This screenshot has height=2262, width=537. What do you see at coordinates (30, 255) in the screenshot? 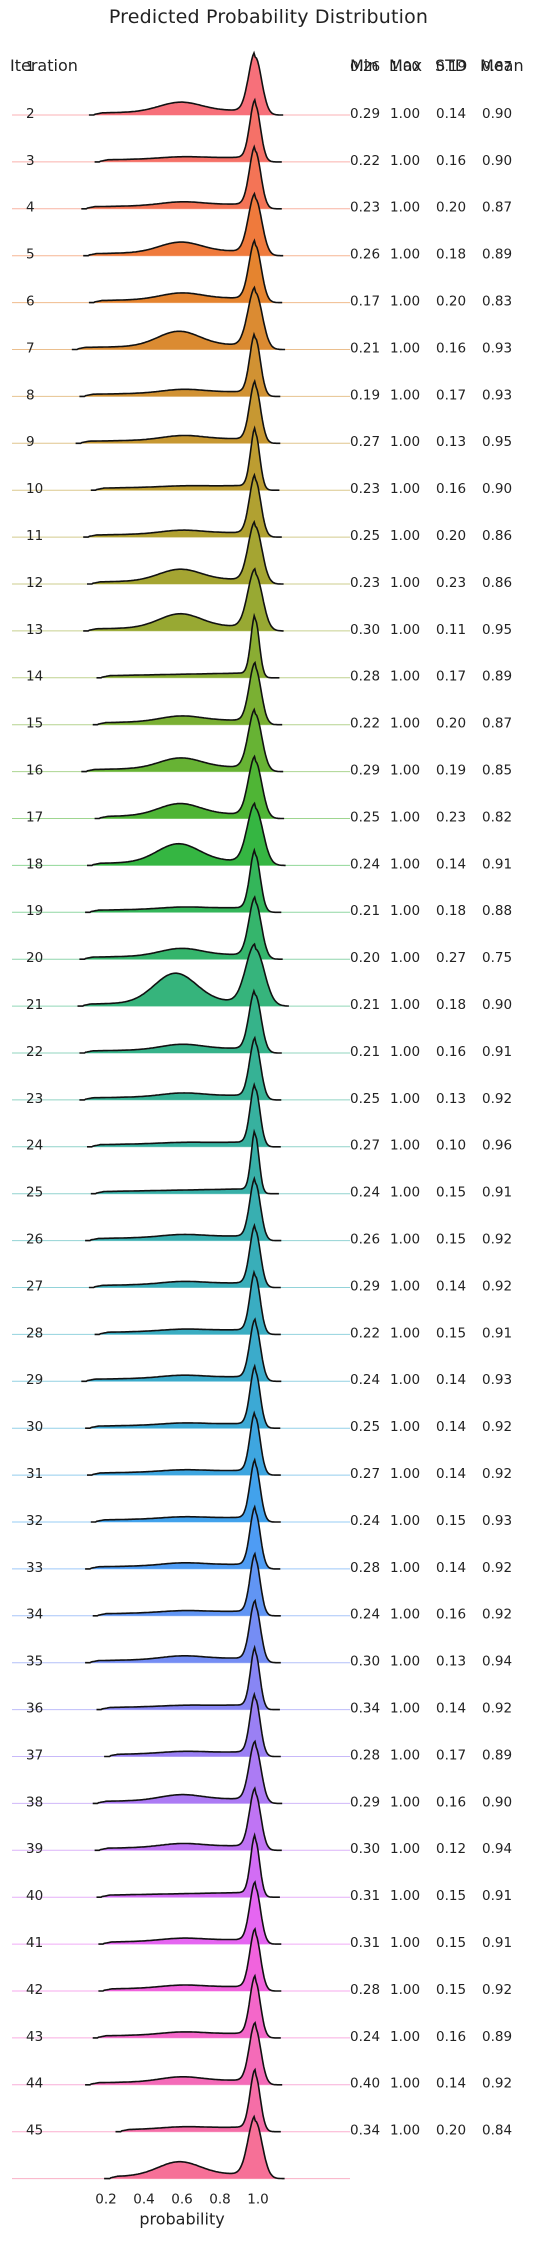
I see `iteration-label-5: 5` at bounding box center [30, 255].